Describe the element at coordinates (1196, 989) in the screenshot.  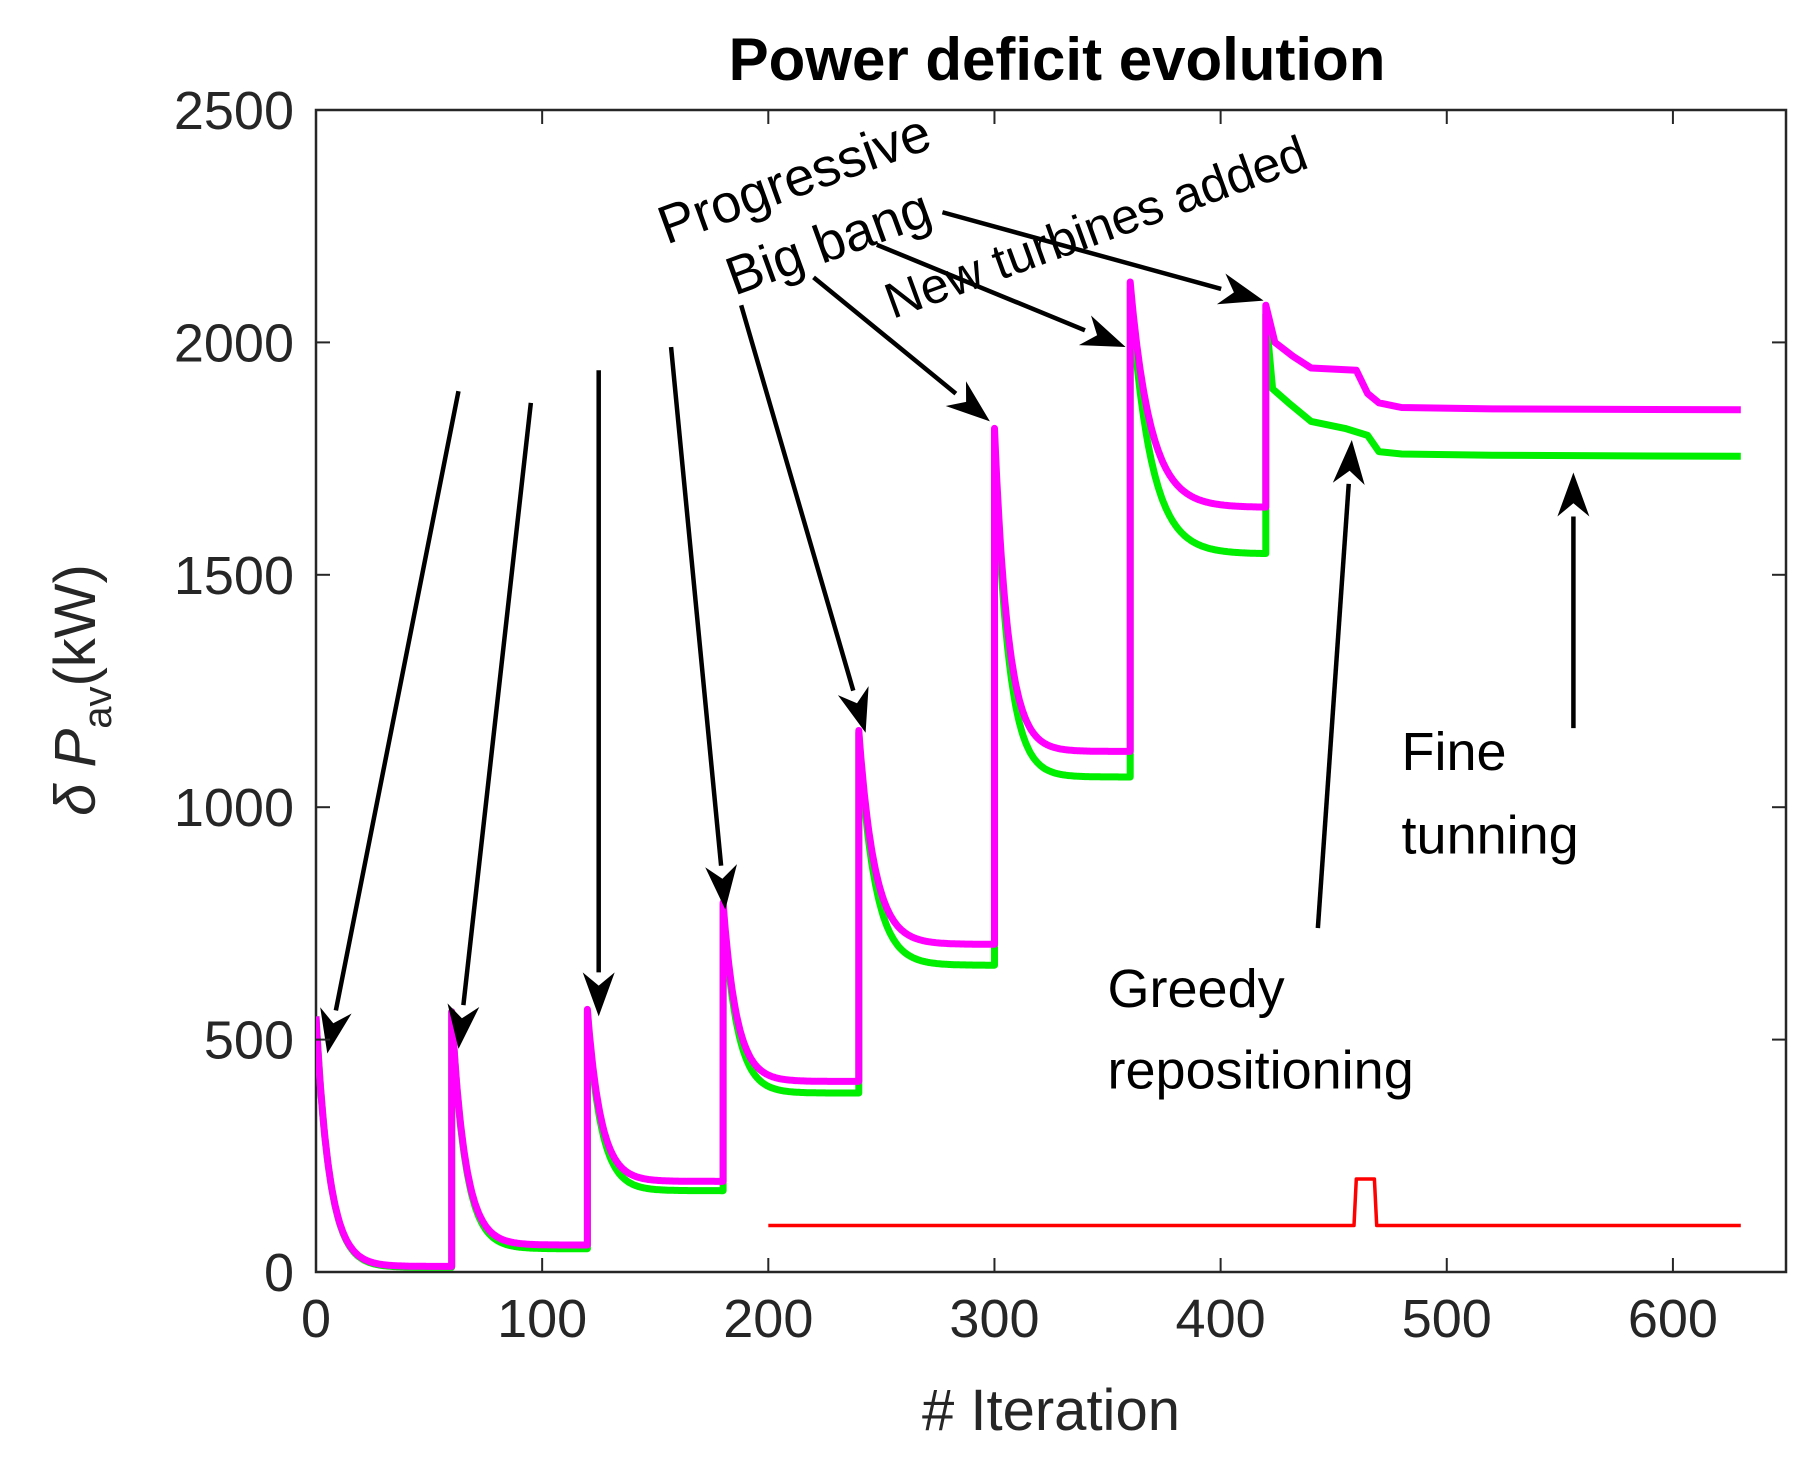
I see `annotation-label: Greedy` at that location.